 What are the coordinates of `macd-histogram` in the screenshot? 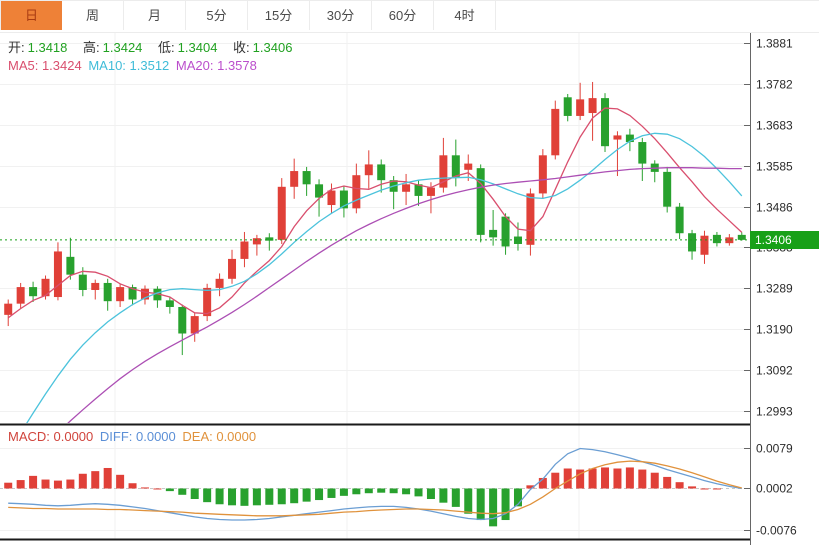 It's located at (362, 497).